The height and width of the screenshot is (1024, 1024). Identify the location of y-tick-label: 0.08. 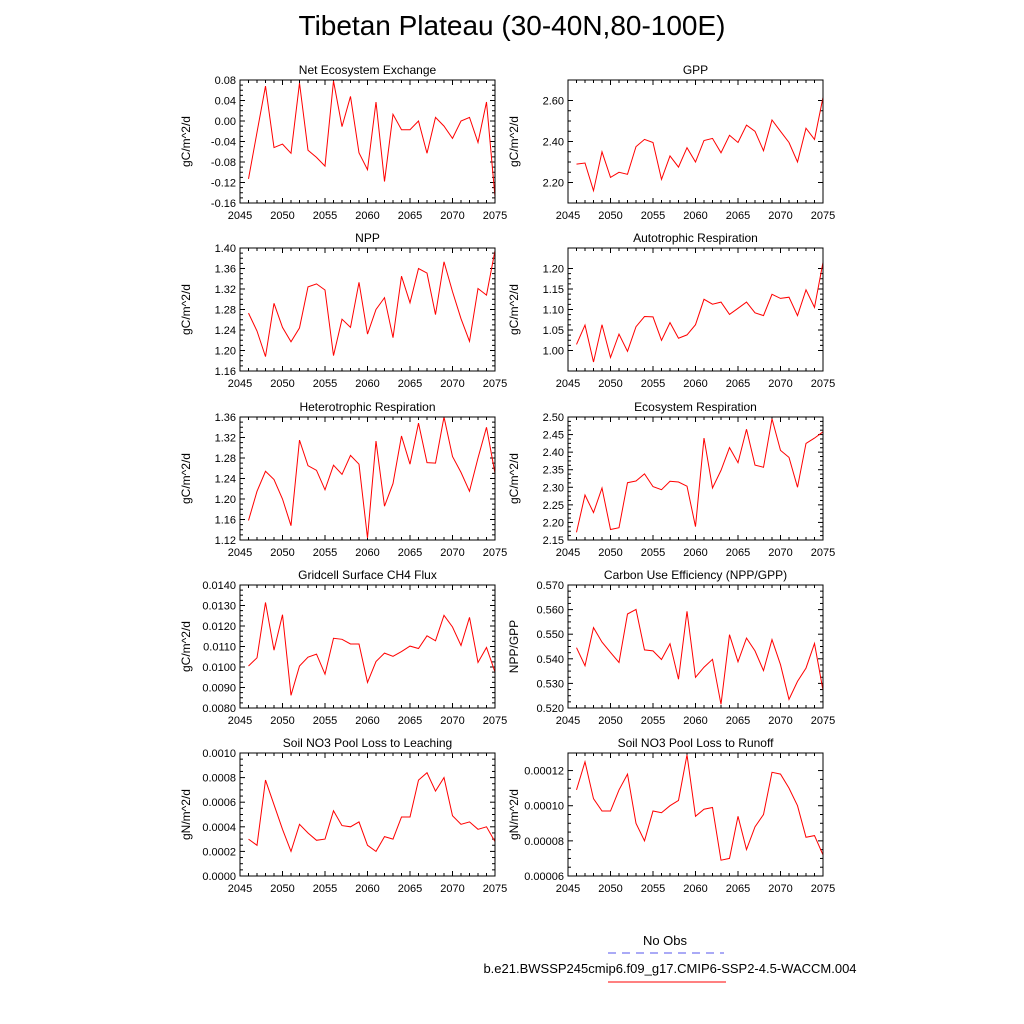
(225, 81).